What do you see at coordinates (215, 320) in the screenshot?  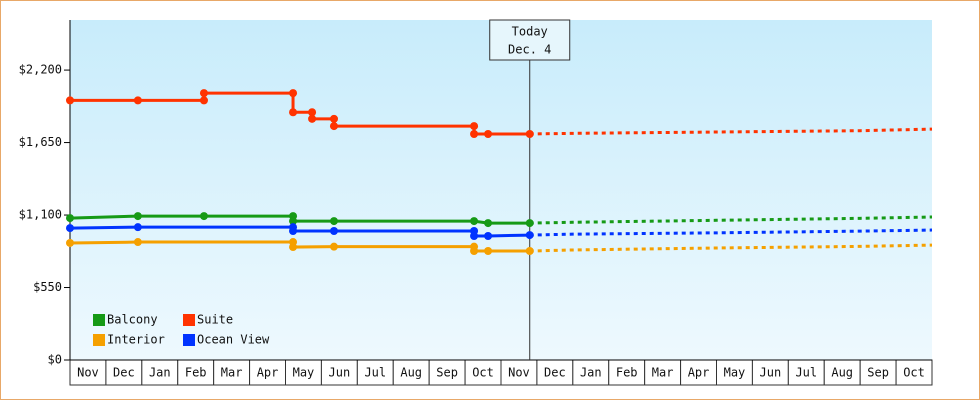 I see `legend-label: Suite` at bounding box center [215, 320].